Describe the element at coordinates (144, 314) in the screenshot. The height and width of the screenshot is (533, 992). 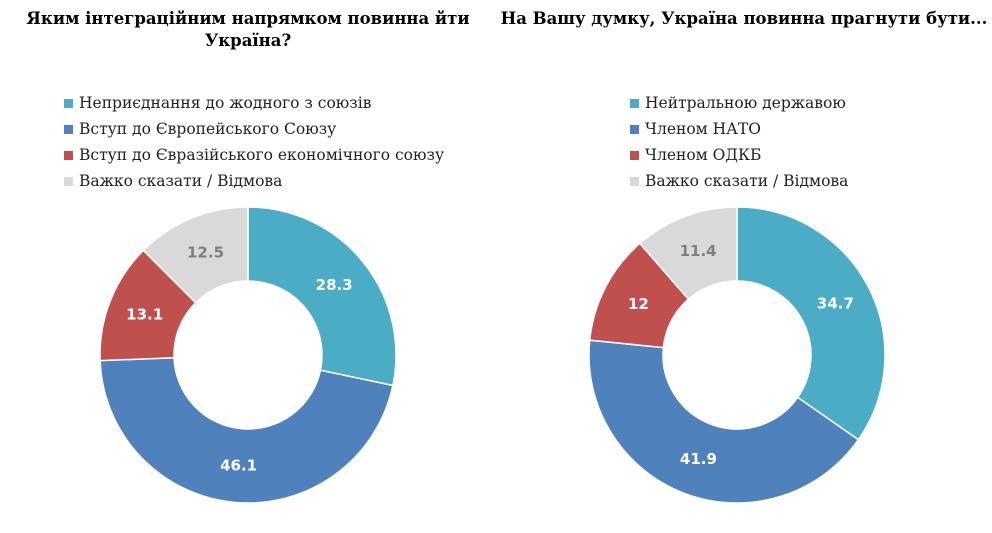
I see `slice-value-label: 13.1` at that location.